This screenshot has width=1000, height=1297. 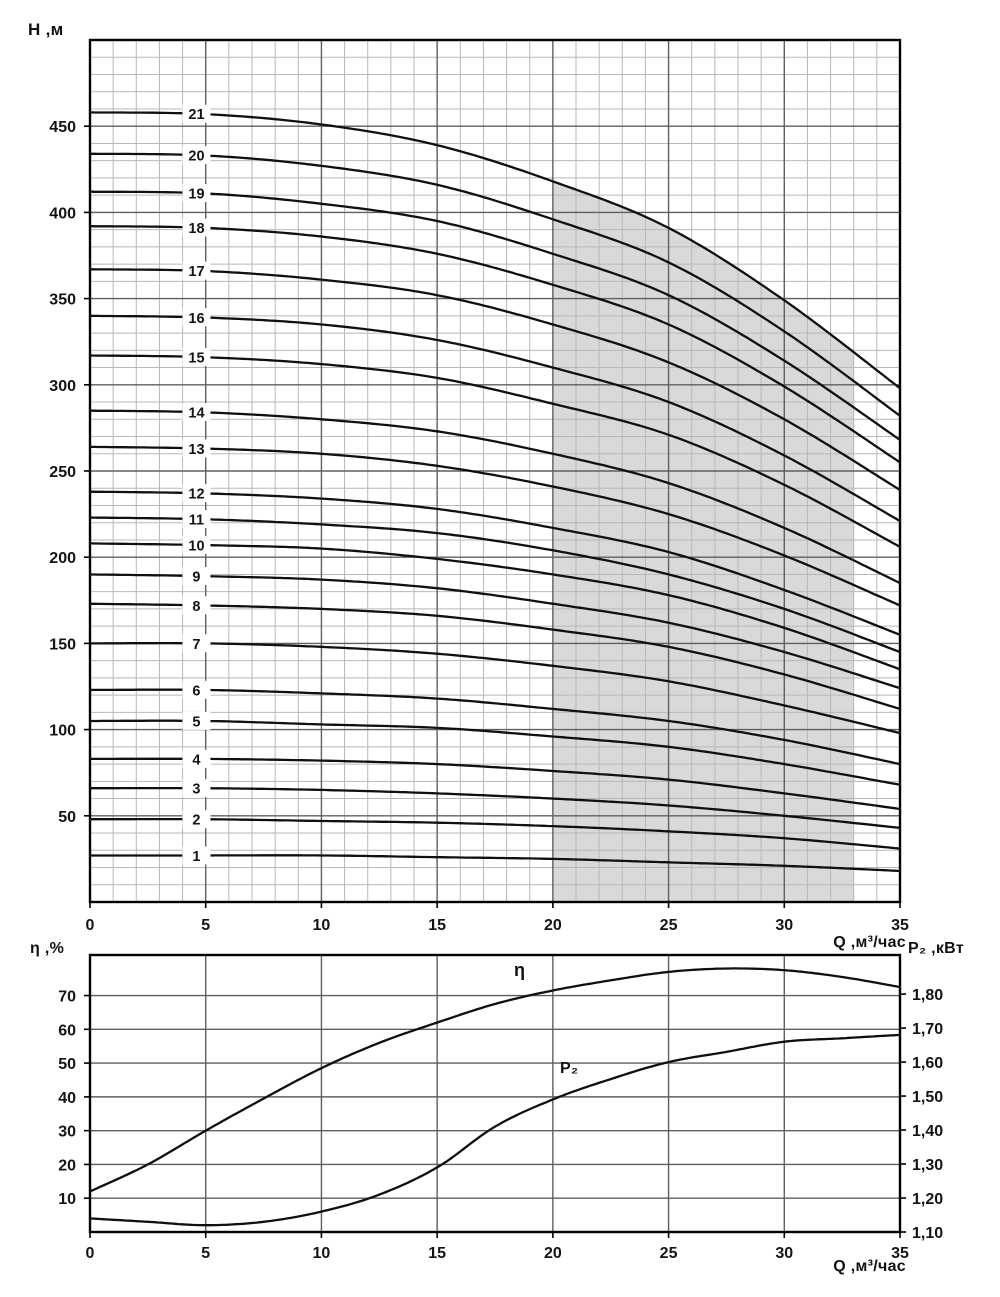 What do you see at coordinates (62, 731) in the screenshot?
I see `y-tick-label: 100` at bounding box center [62, 731].